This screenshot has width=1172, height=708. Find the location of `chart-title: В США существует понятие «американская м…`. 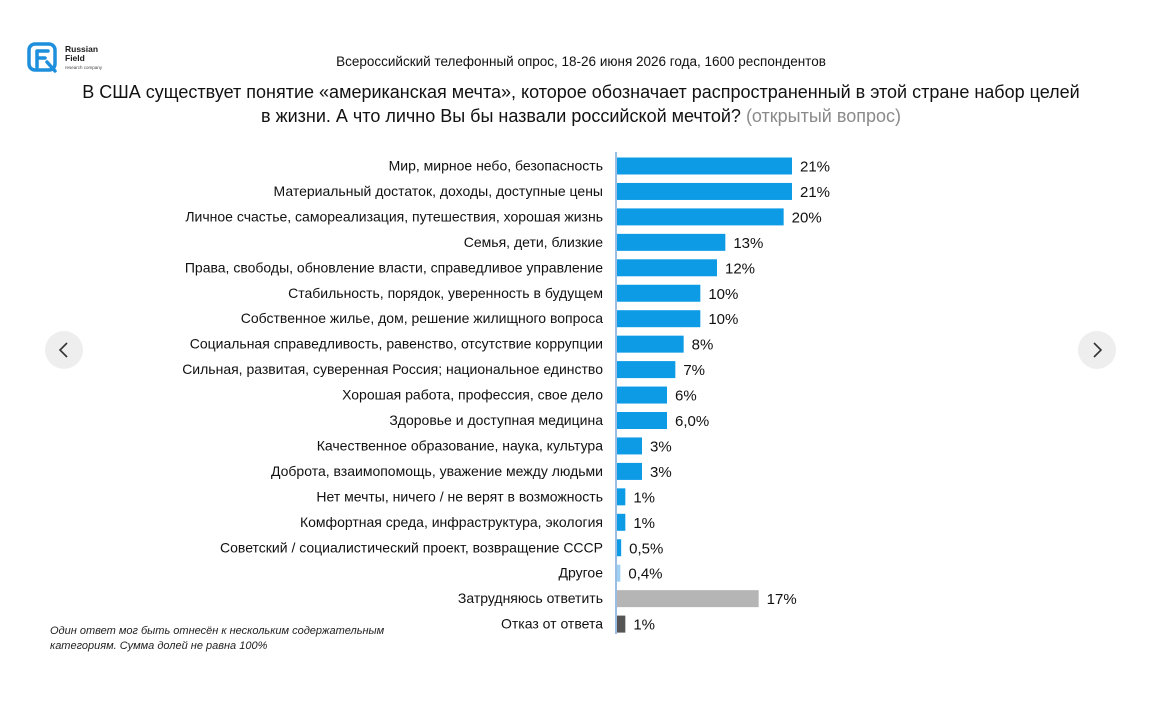

chart-title: В США существует понятие «американская м… is located at coordinates (581, 104).